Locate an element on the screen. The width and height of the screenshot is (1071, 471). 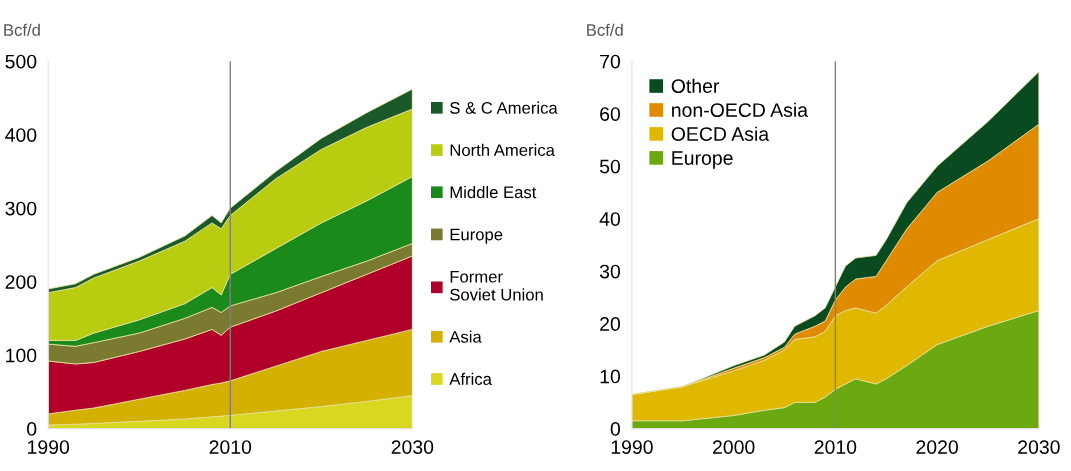
legend-label: North America is located at coordinates (502, 150).